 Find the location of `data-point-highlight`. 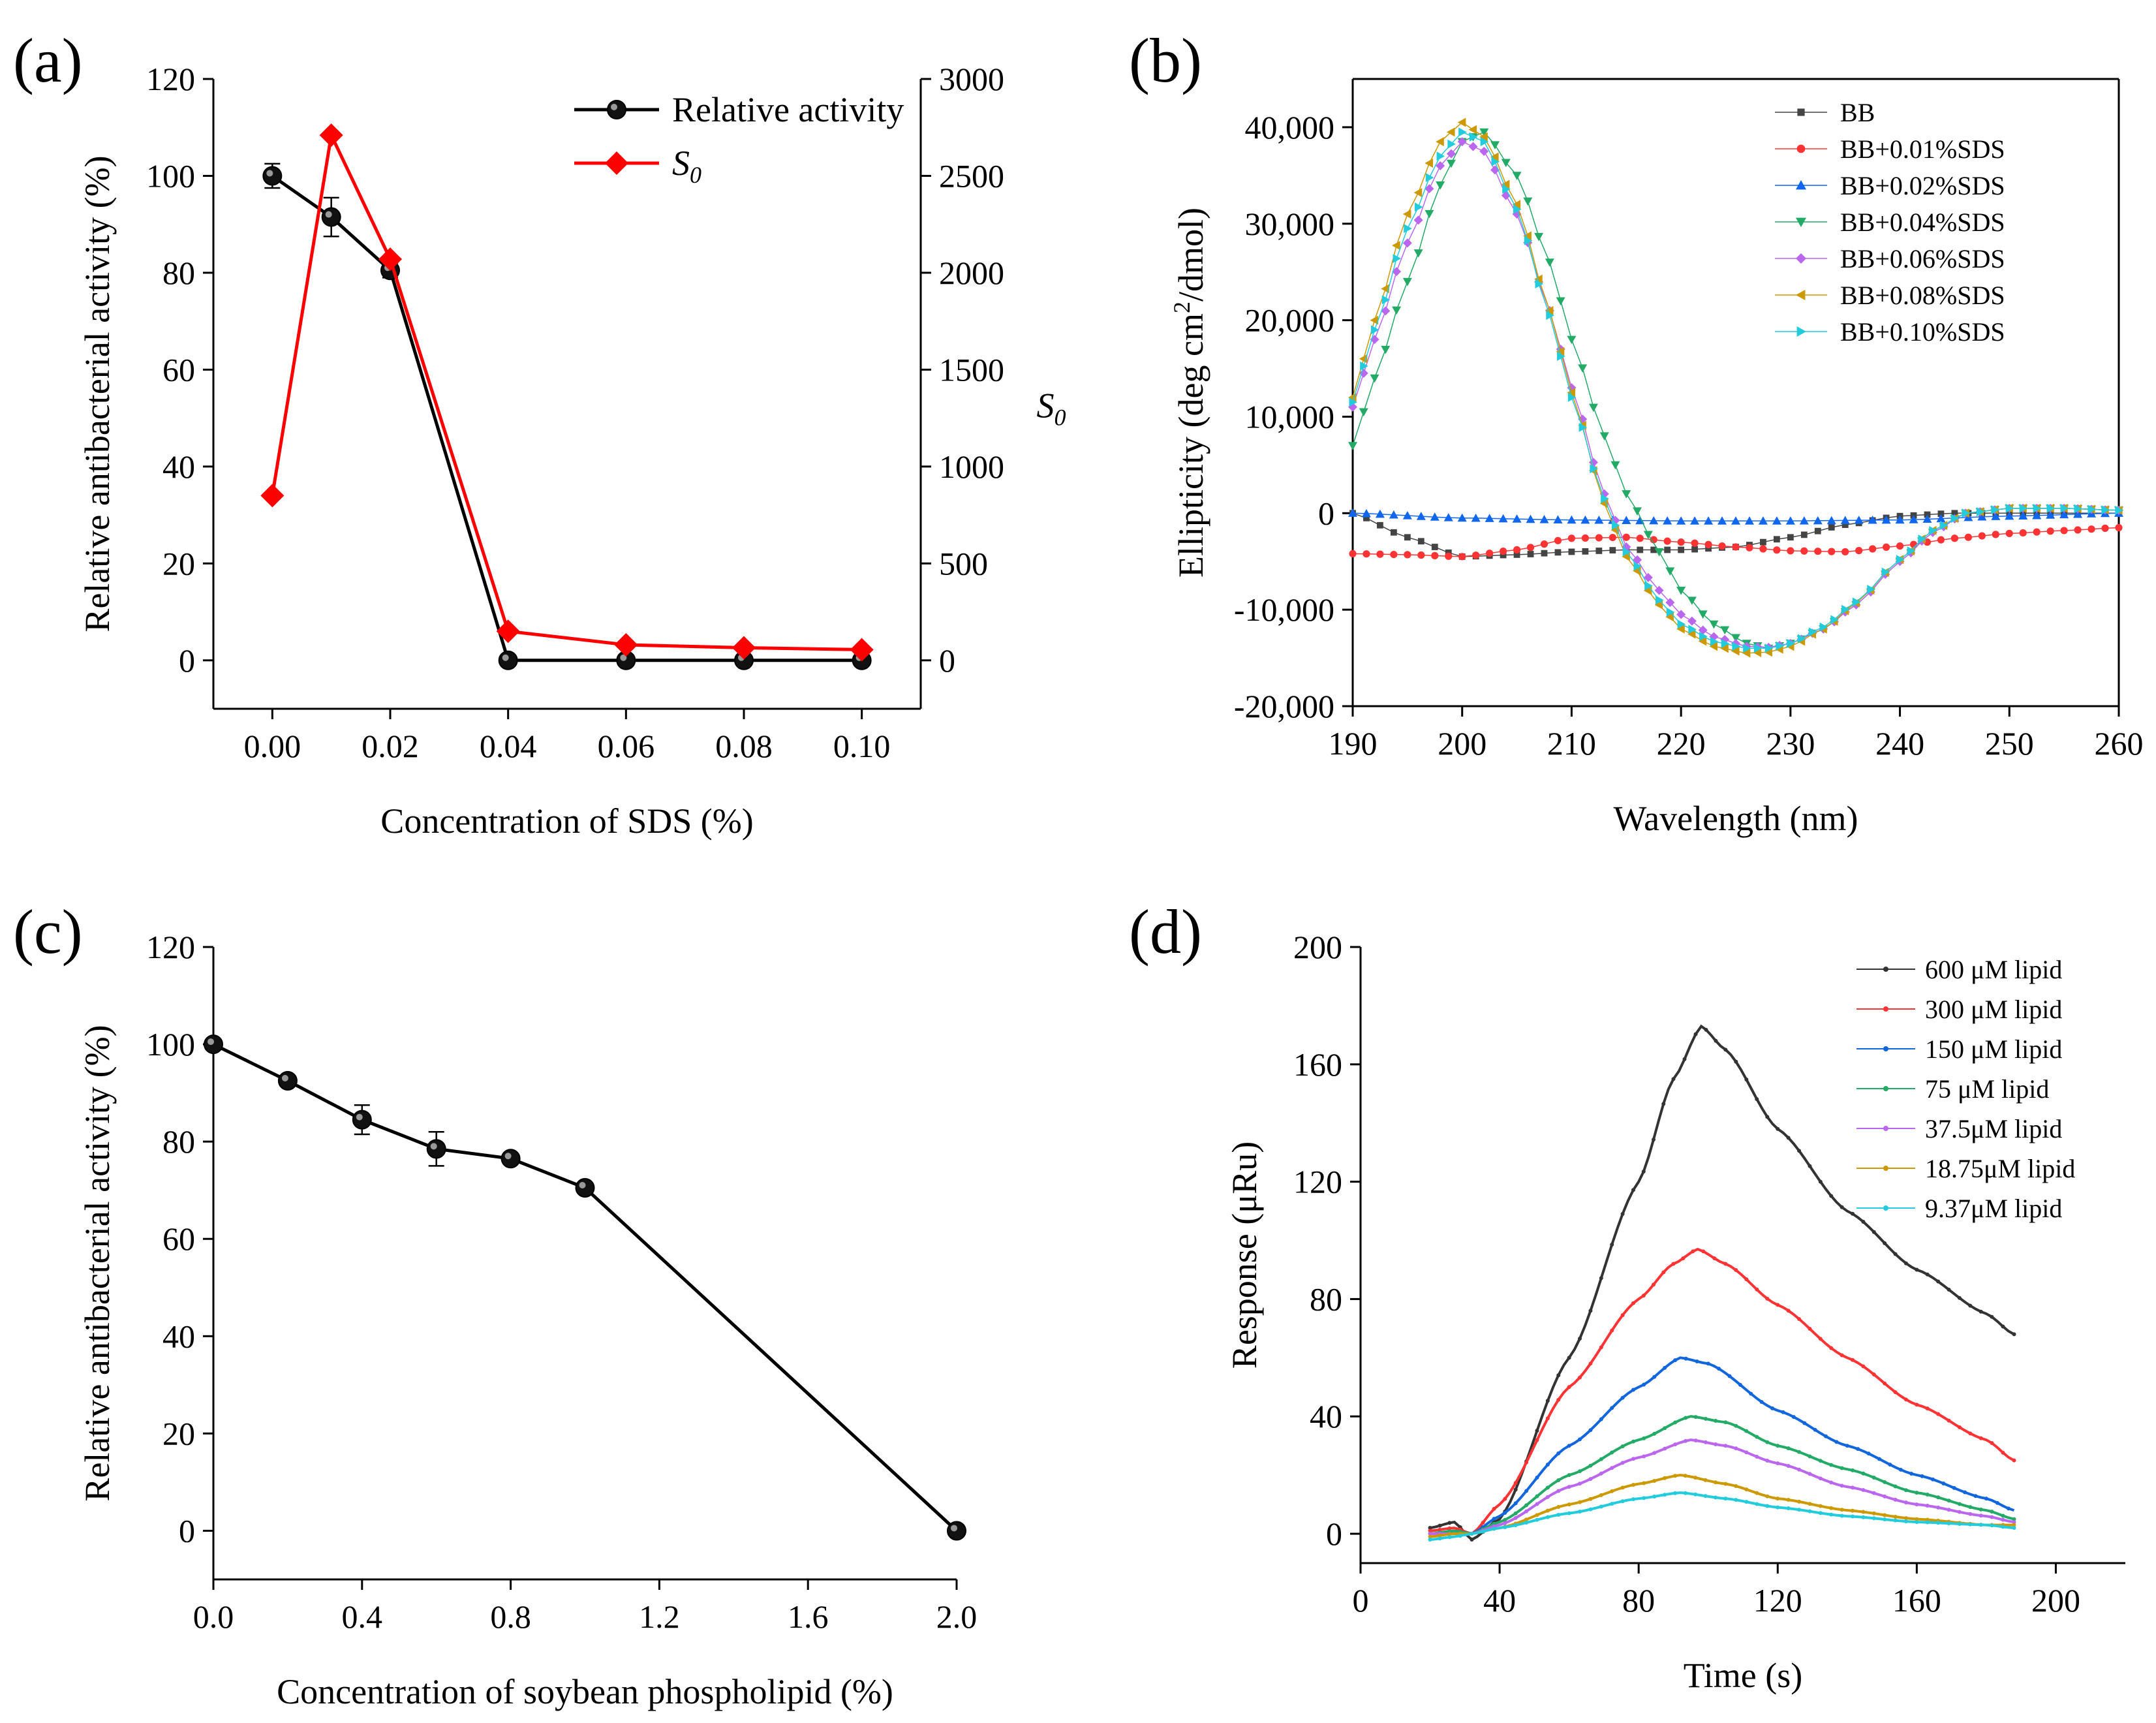

data-point-highlight is located at coordinates (623, 658).